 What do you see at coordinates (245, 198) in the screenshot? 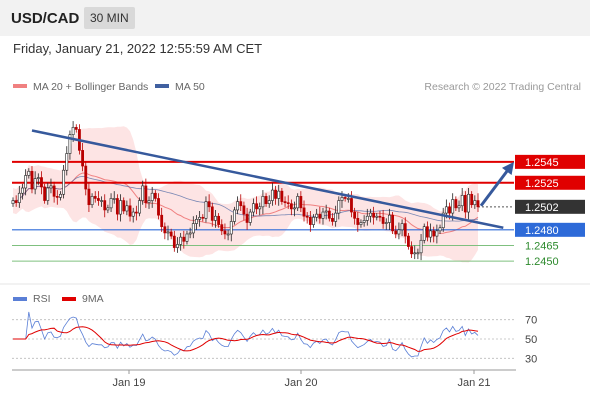
I see `ma50-line` at bounding box center [245, 198].